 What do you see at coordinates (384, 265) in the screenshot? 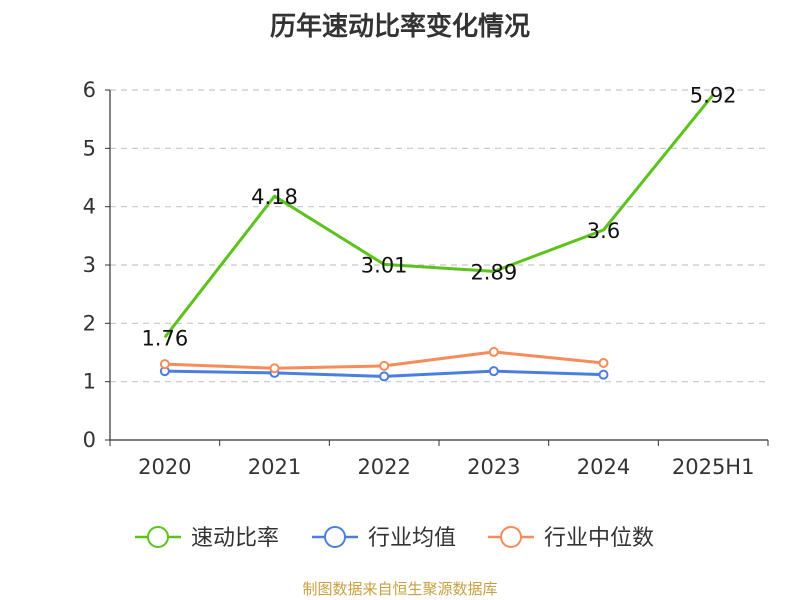
I see `data-label: 3.01` at bounding box center [384, 265].